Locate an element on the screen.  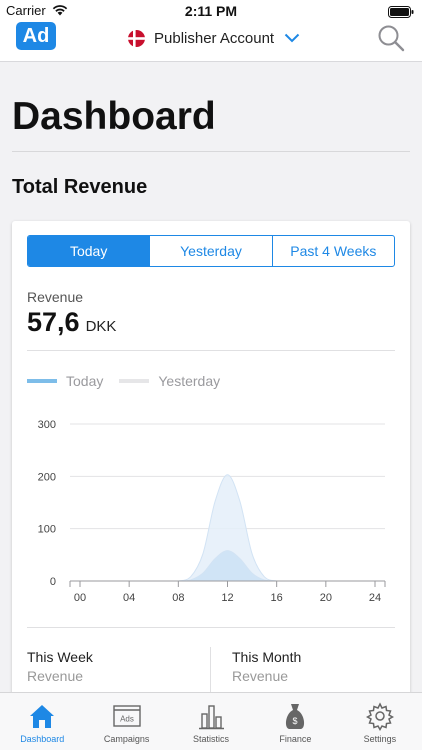
tab-label-campaigns: Campaigns is located at coordinates (126, 739).